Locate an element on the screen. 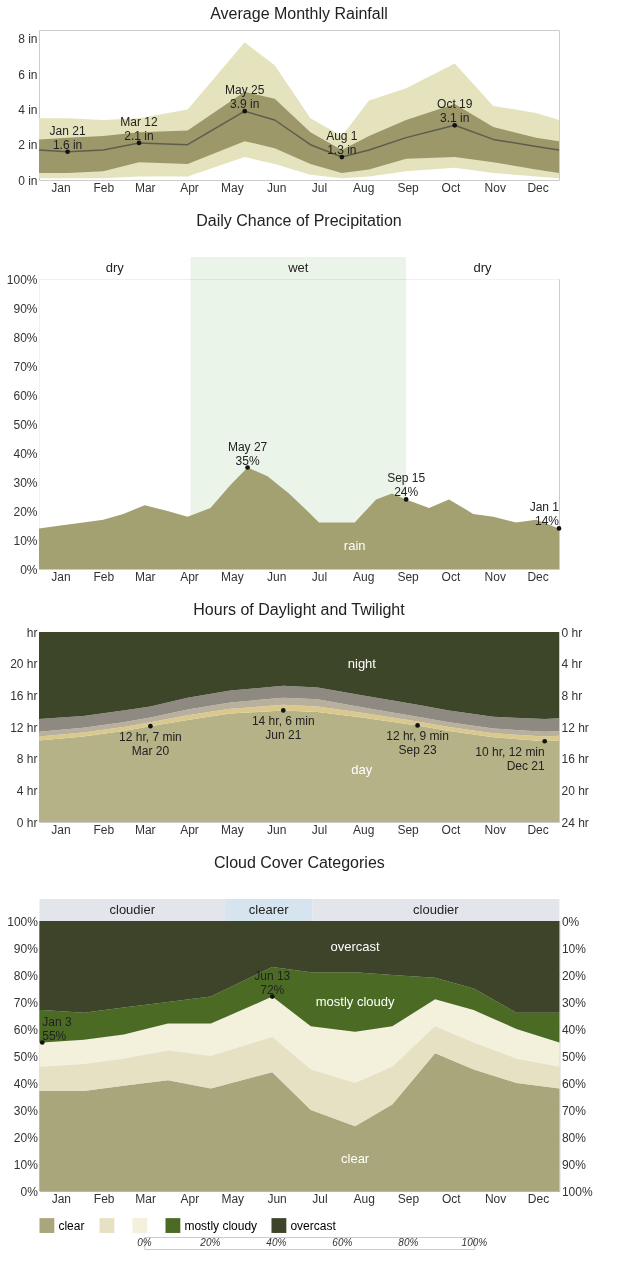 The image size is (617, 1281). y-tick-label: 16 hr is located at coordinates (24, 695).